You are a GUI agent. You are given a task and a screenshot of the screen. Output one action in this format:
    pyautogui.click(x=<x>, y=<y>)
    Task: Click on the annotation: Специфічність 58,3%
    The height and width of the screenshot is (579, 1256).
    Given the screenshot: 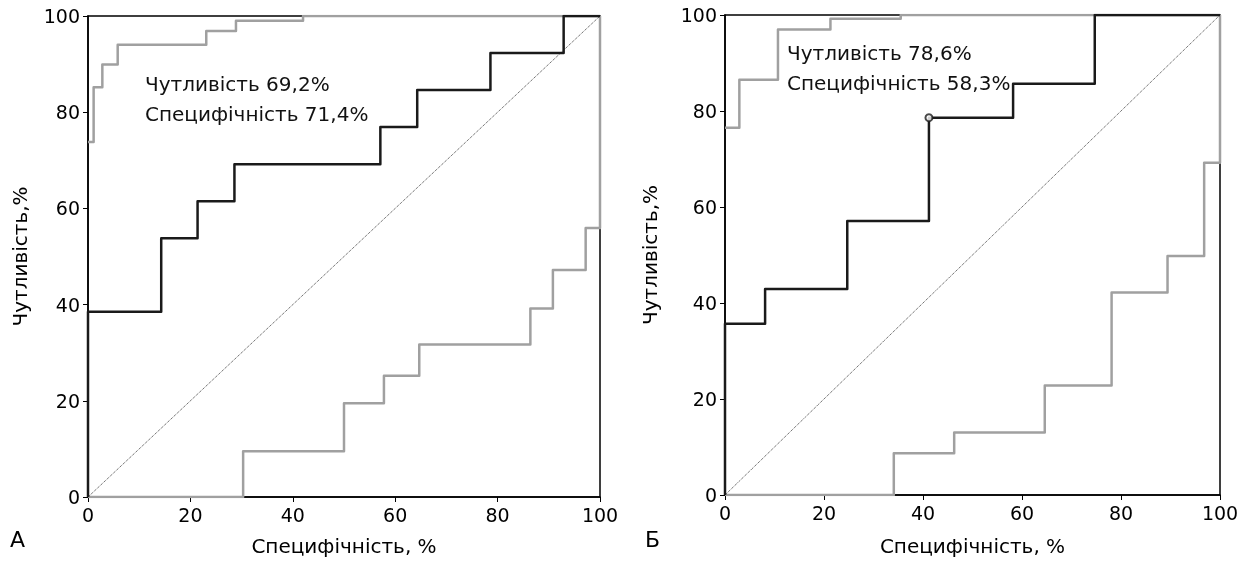 What is the action you would take?
    pyautogui.click(x=899, y=83)
    